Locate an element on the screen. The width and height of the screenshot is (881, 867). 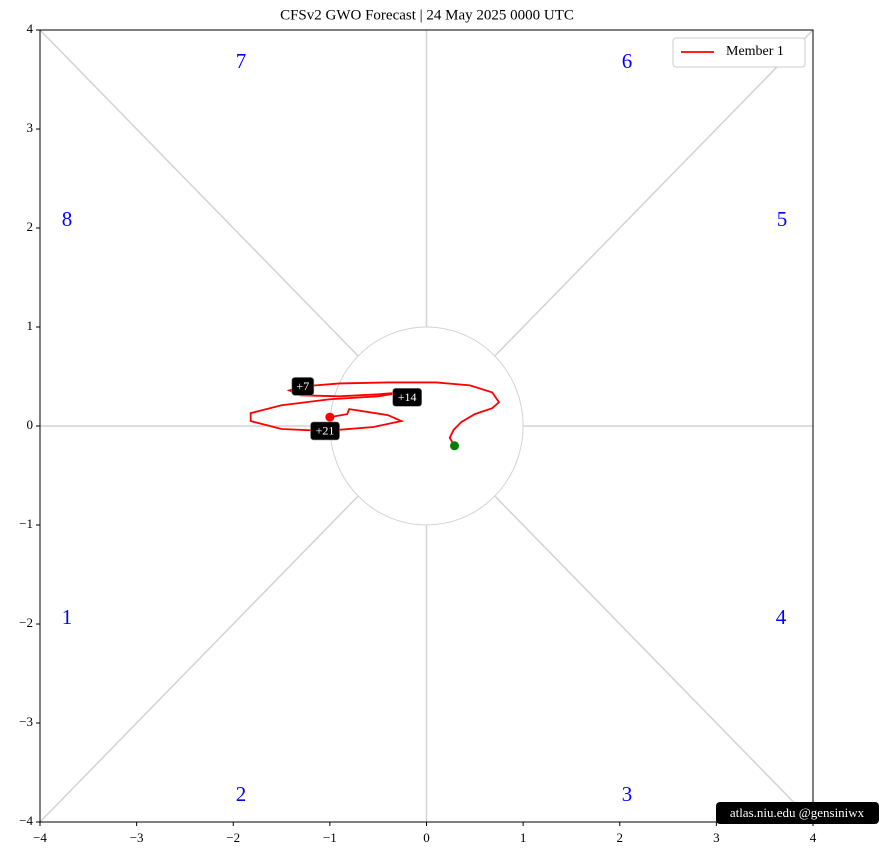
y-tick-label: 3 is located at coordinates (30, 127).